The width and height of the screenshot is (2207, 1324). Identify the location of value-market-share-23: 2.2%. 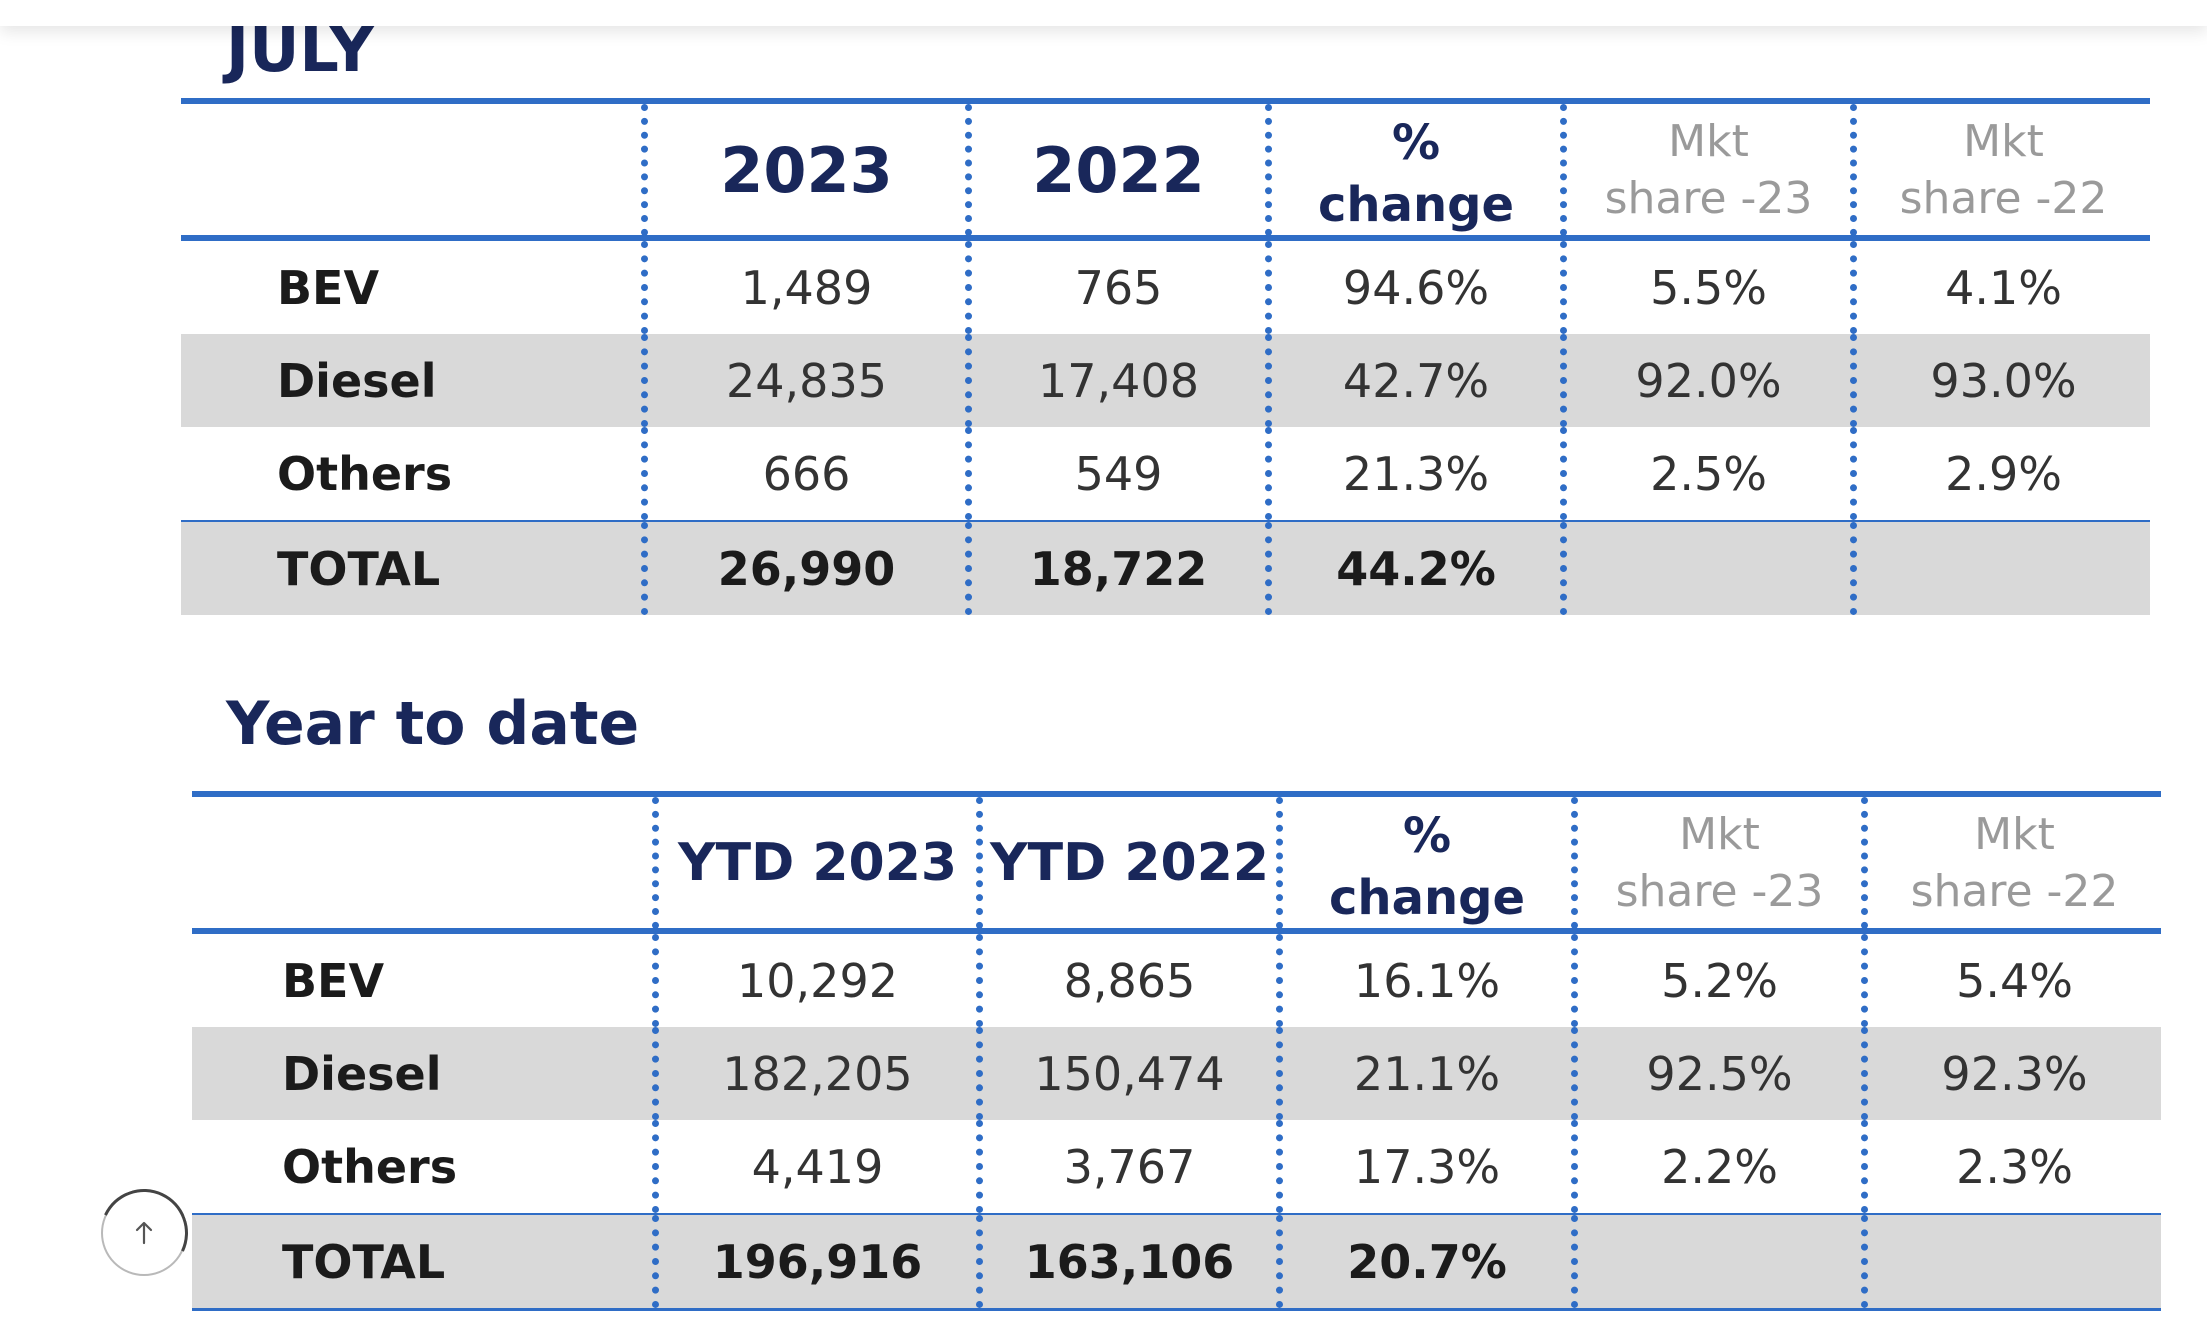
(1716, 1166).